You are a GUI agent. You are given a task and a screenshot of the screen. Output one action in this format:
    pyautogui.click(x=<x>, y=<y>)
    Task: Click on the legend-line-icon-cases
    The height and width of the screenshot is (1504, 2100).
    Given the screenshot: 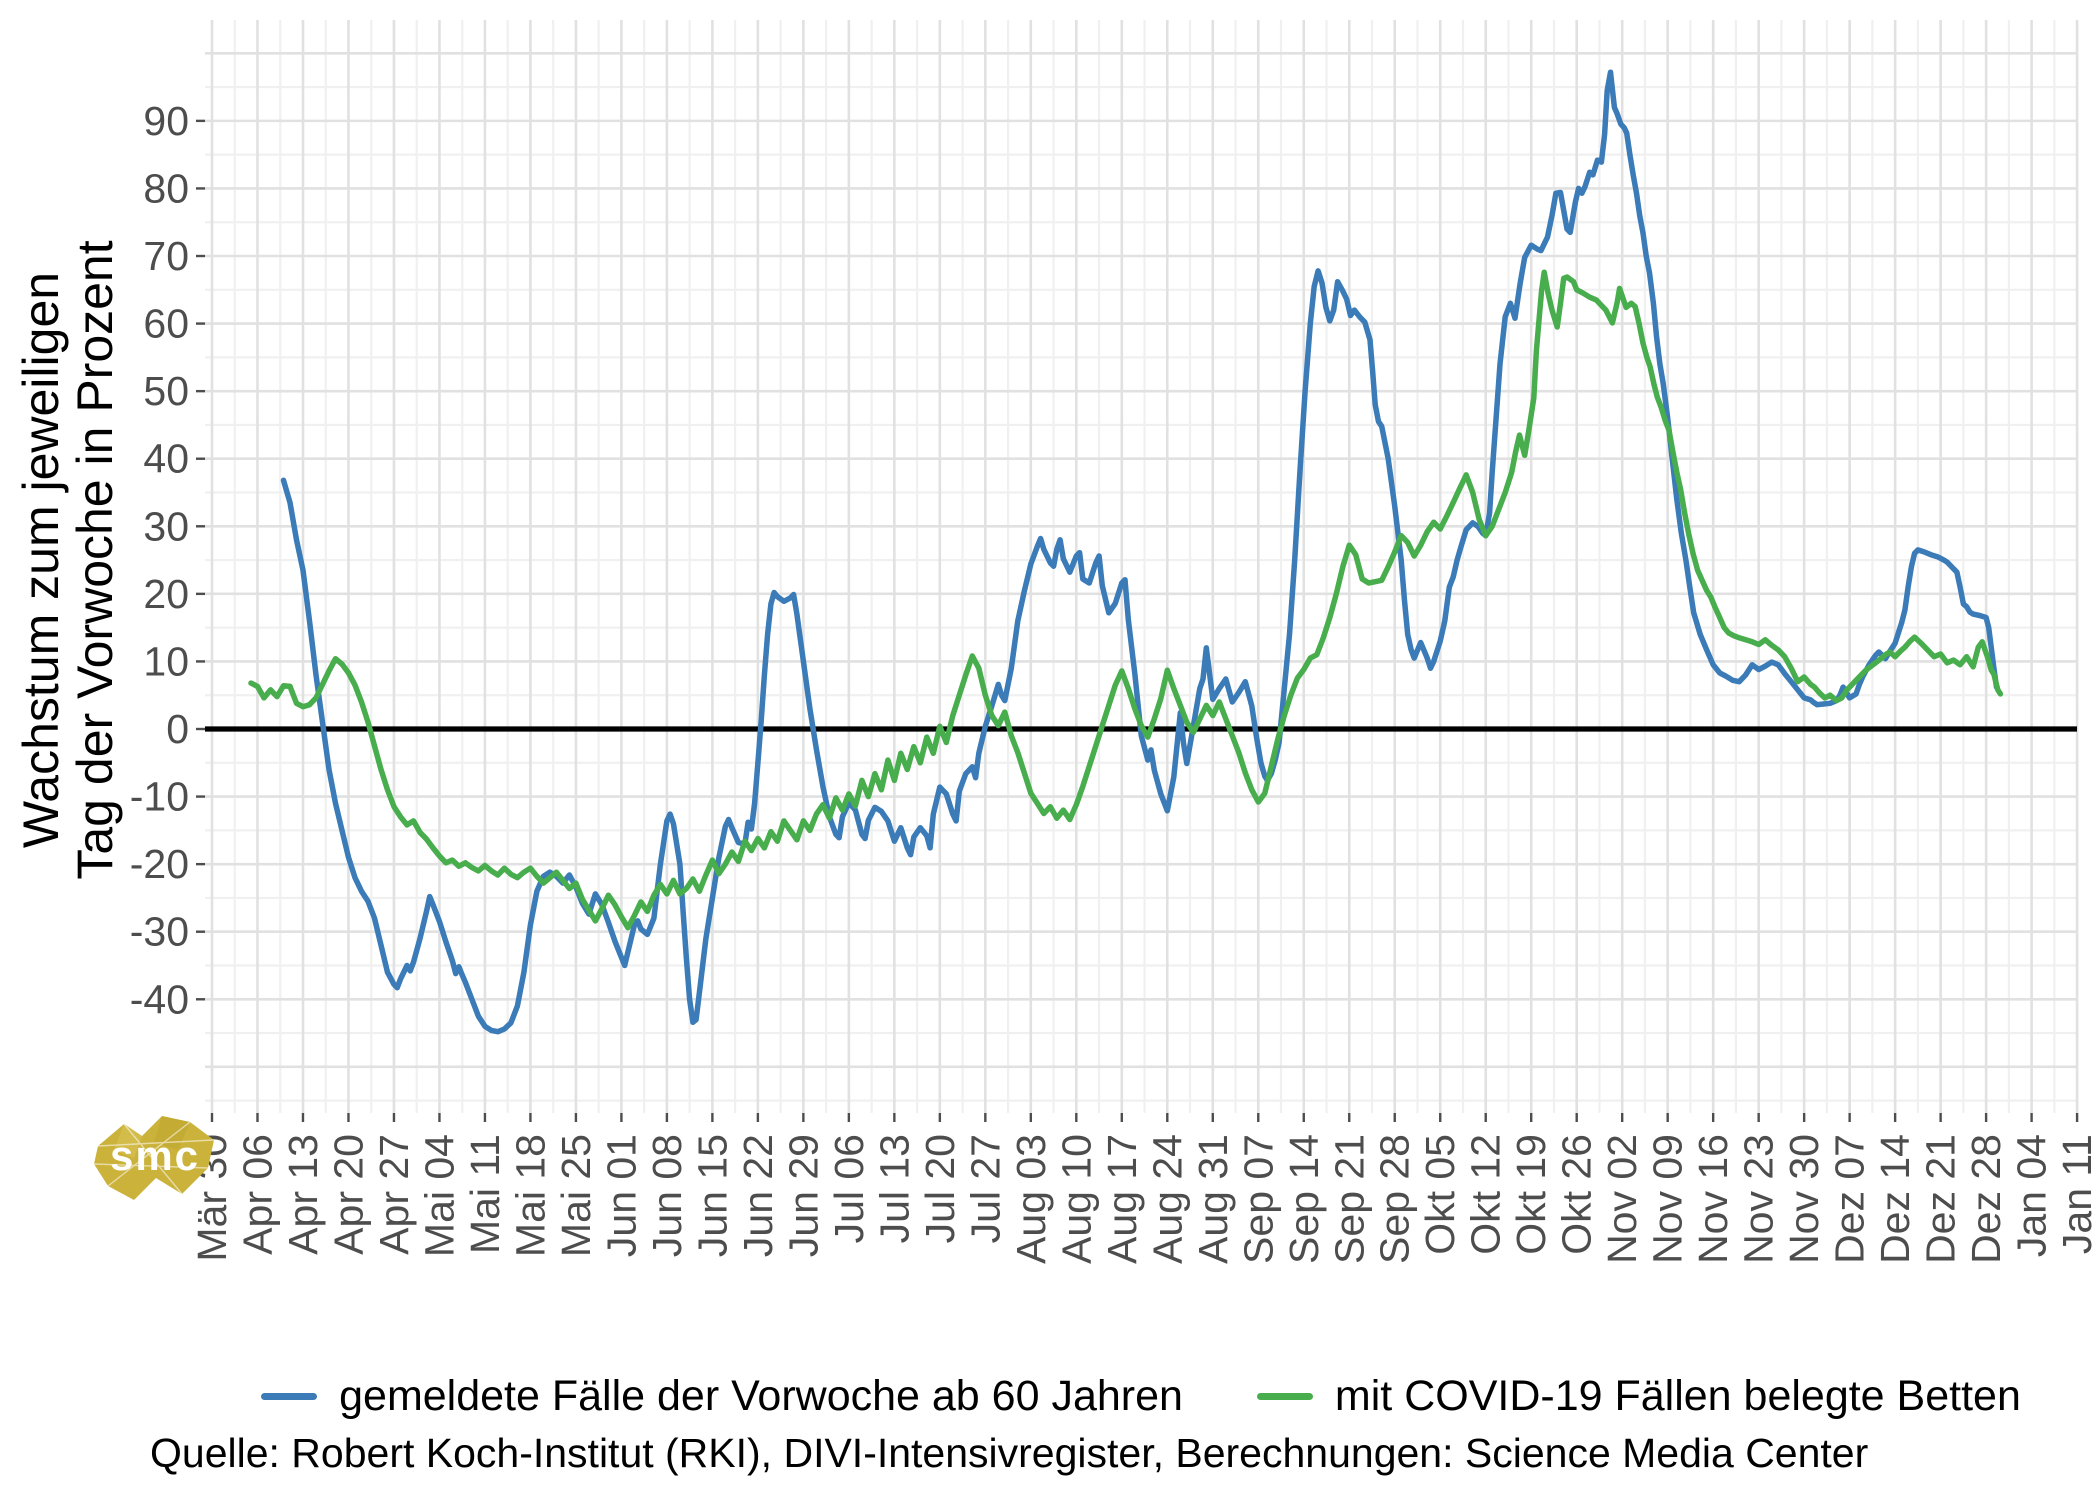 What is the action you would take?
    pyautogui.click(x=289, y=1396)
    